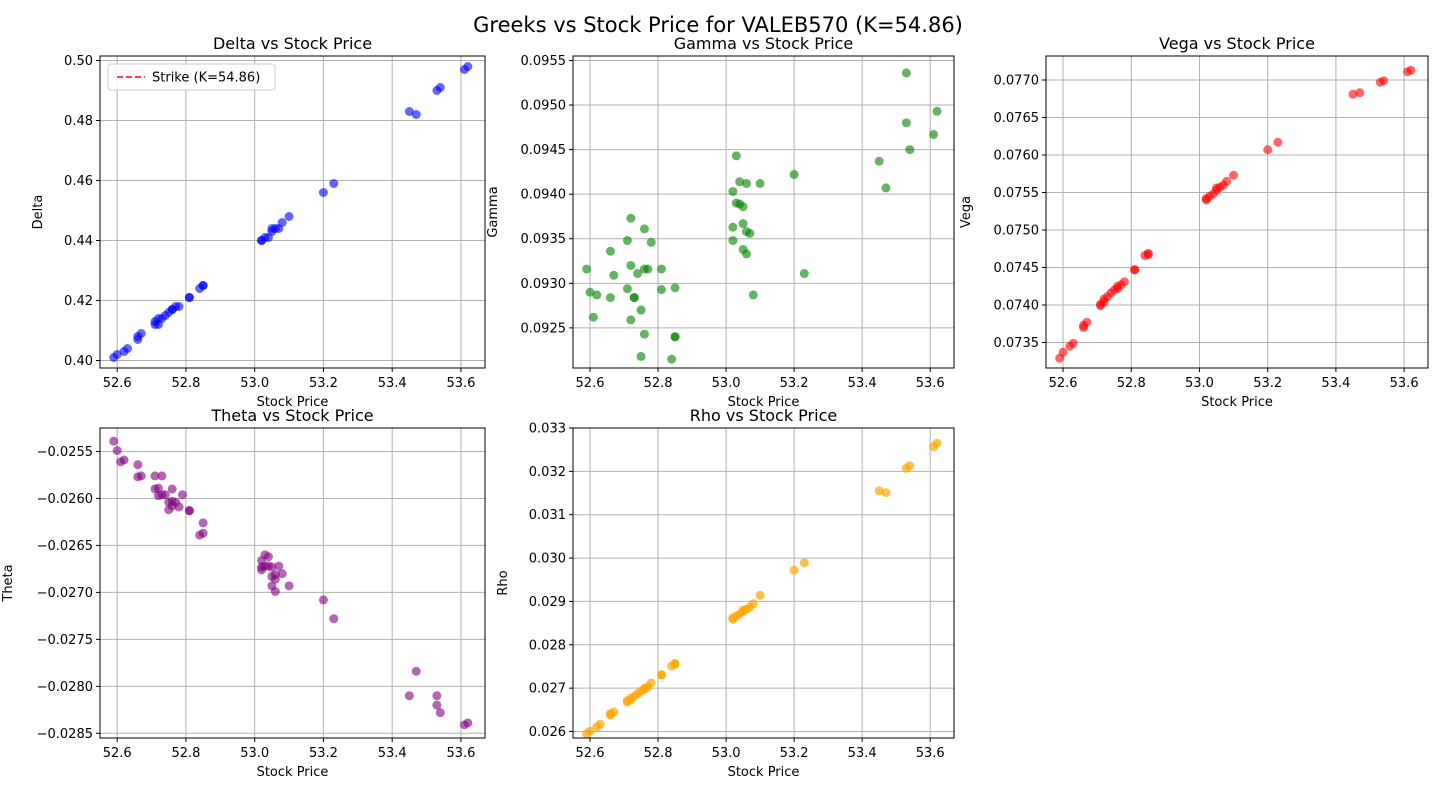 The height and width of the screenshot is (786, 1440). Describe the element at coordinates (763, 583) in the screenshot. I see `rho-axes-frame` at that location.